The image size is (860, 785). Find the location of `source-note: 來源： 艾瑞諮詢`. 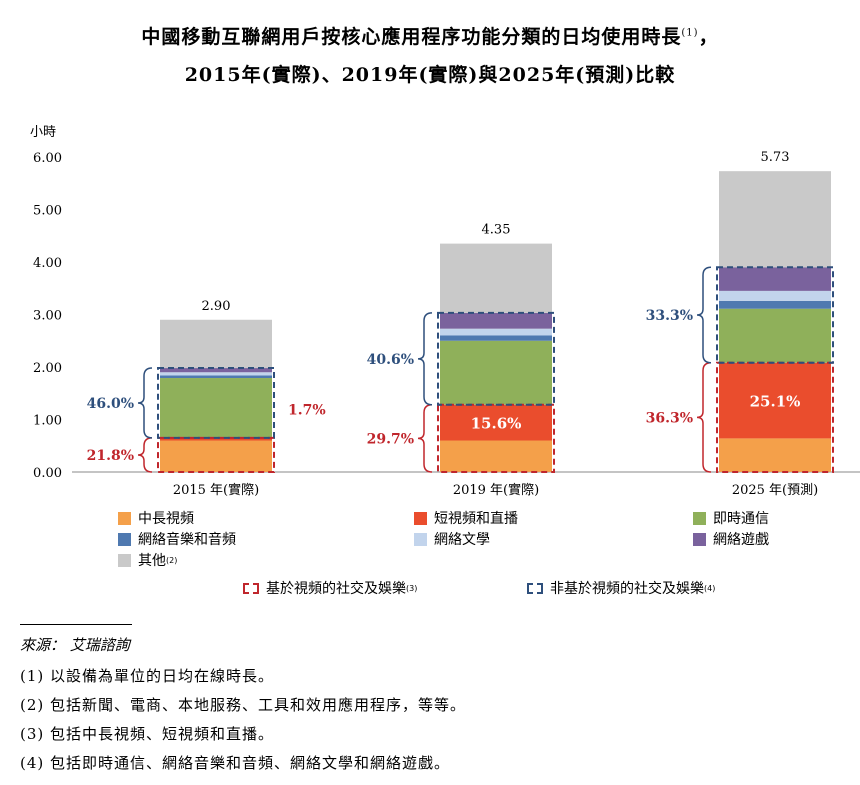

source-note: 來源： 艾瑞諮詢 is located at coordinates (75, 645).